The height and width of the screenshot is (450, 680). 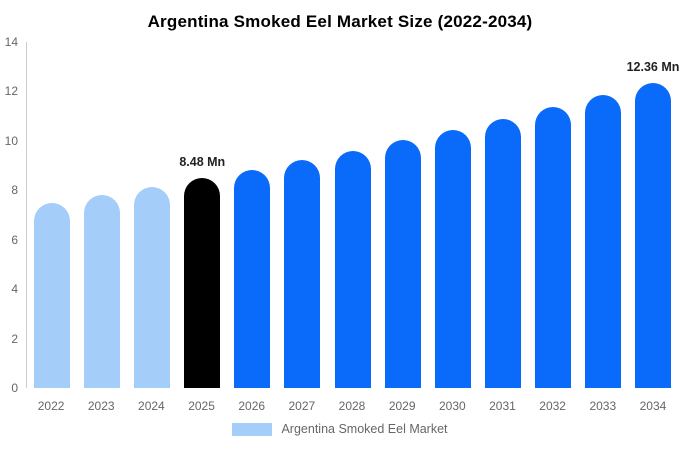 I want to click on bar-slot-2034: 12.36 Mn, so click(x=653, y=215).